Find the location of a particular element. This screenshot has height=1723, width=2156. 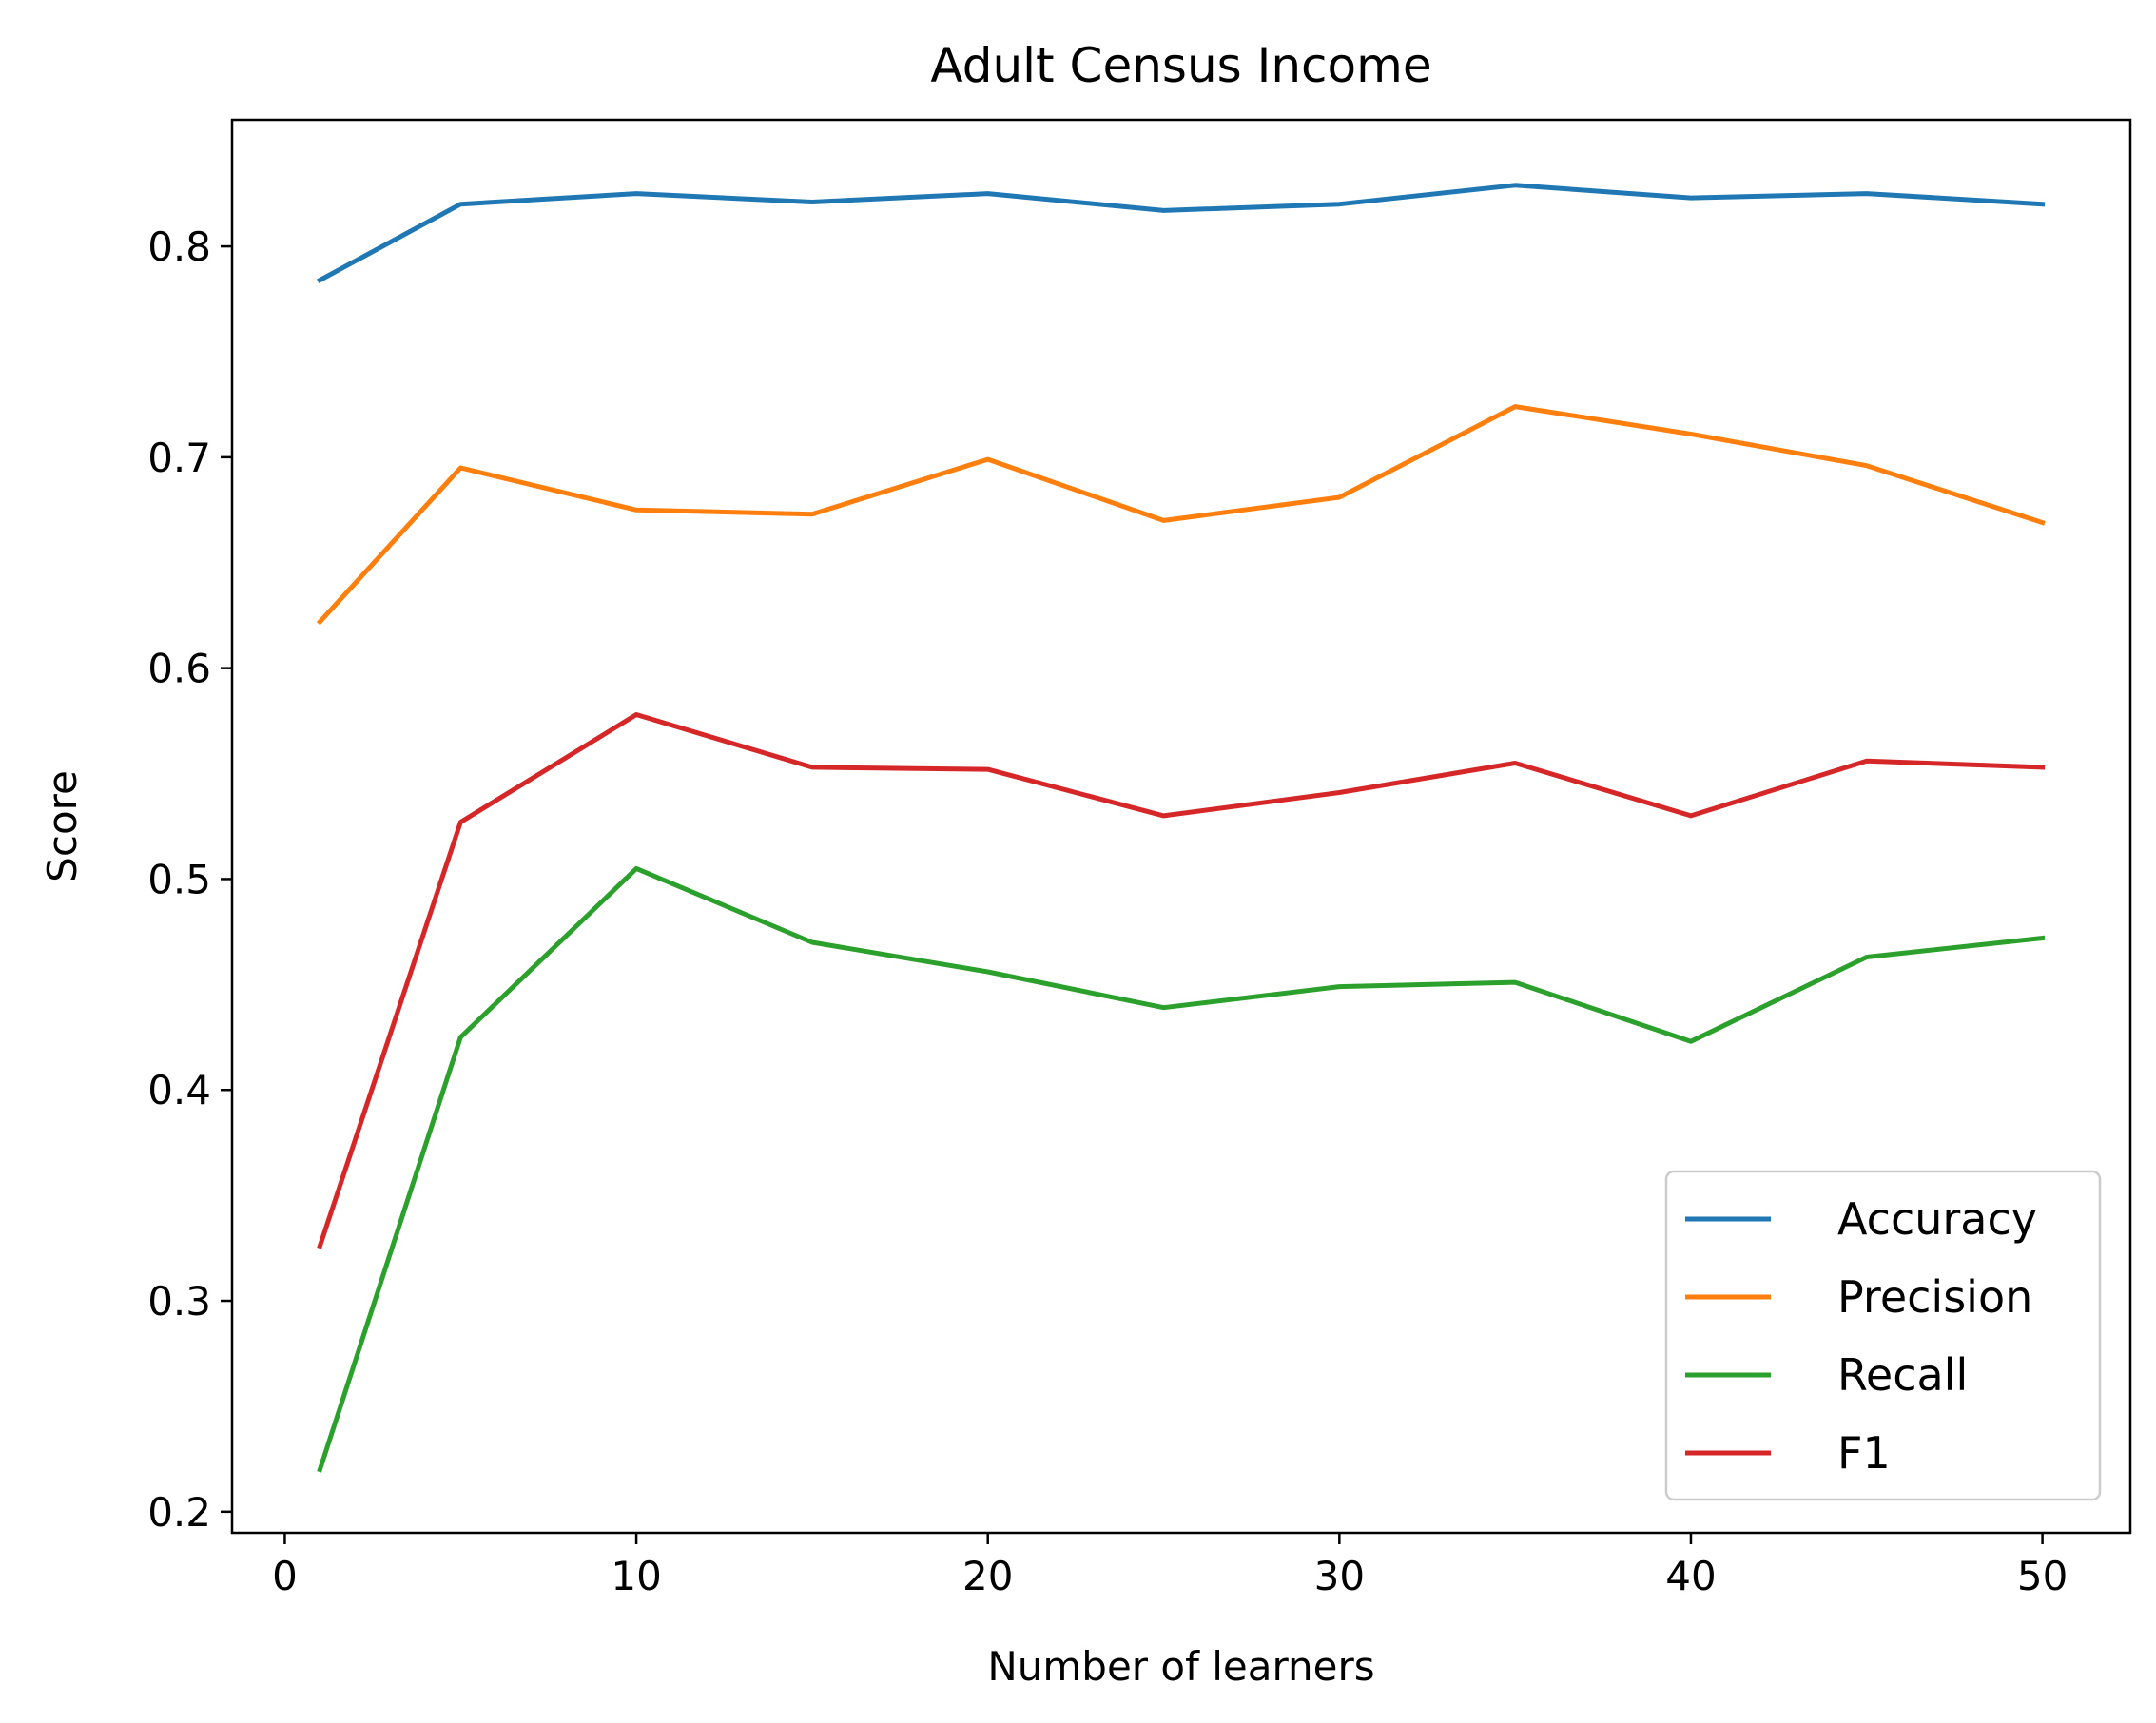

legend: Accuracy Precision Recall F1 is located at coordinates (1883, 1335).